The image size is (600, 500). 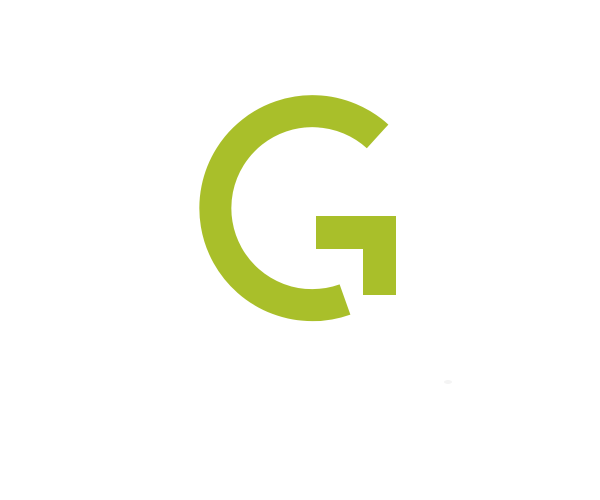 What do you see at coordinates (448, 382) in the screenshot?
I see `background-speck` at bounding box center [448, 382].